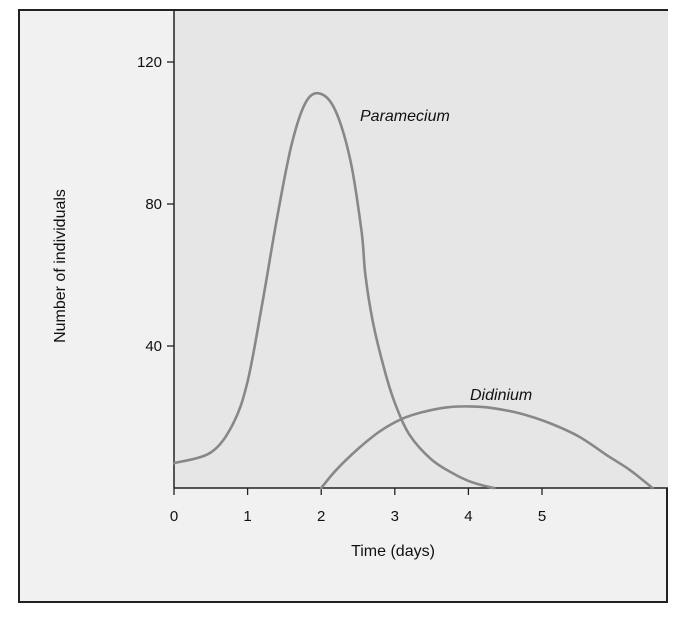  Describe the element at coordinates (153, 346) in the screenshot. I see `y-tick-label: 40` at that location.